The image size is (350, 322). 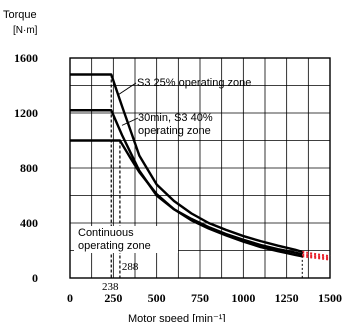 I want to click on x-tick-label: 1500, so click(x=330, y=298).